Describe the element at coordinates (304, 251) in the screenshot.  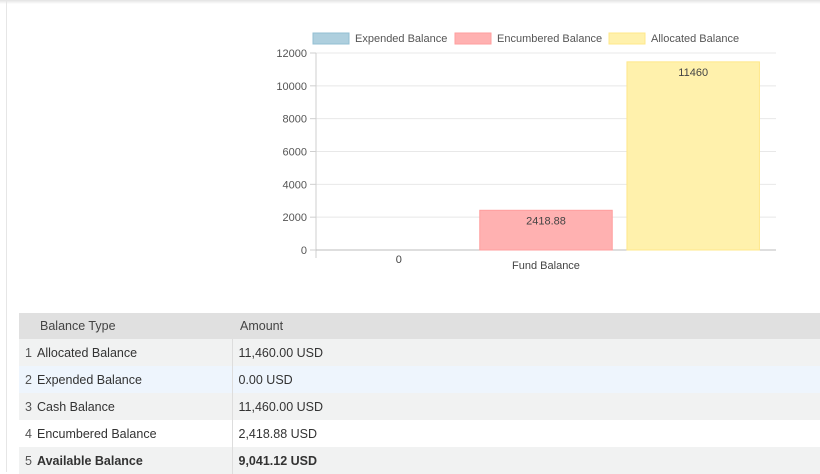
I see `y-tick-label: 0` at that location.